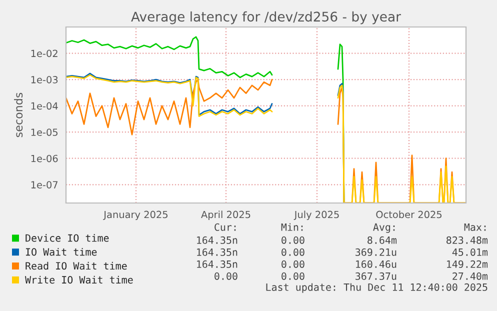  I want to click on text: Avg:, so click(384, 228).